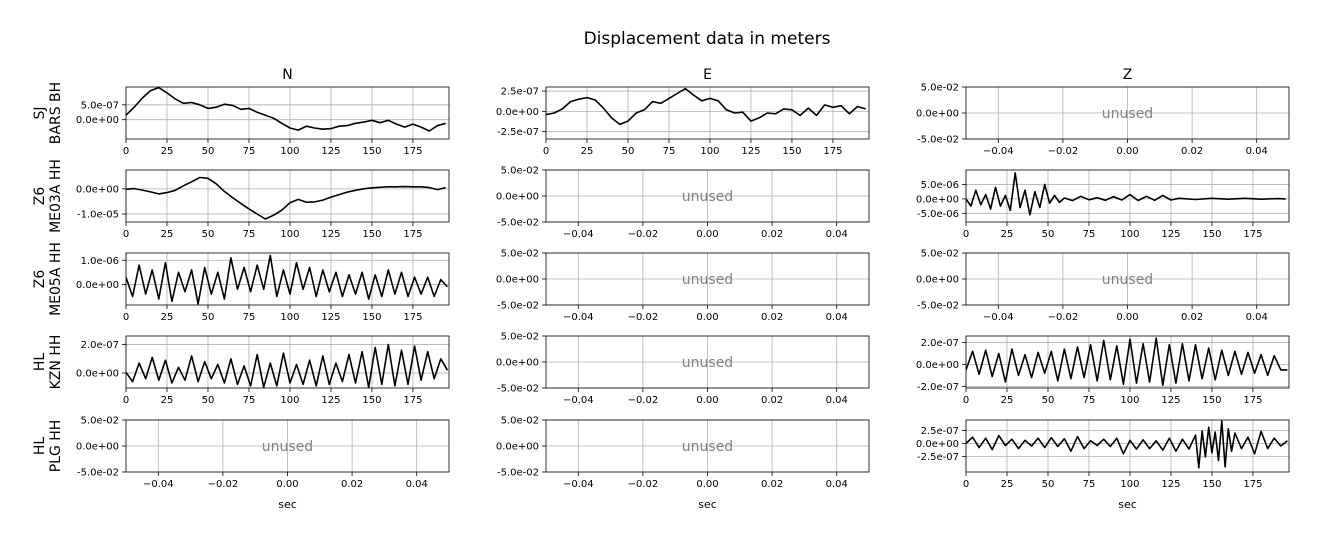  Describe the element at coordinates (48, 196) in the screenshot. I see `row-label-1: Z6ME03A HH` at that location.